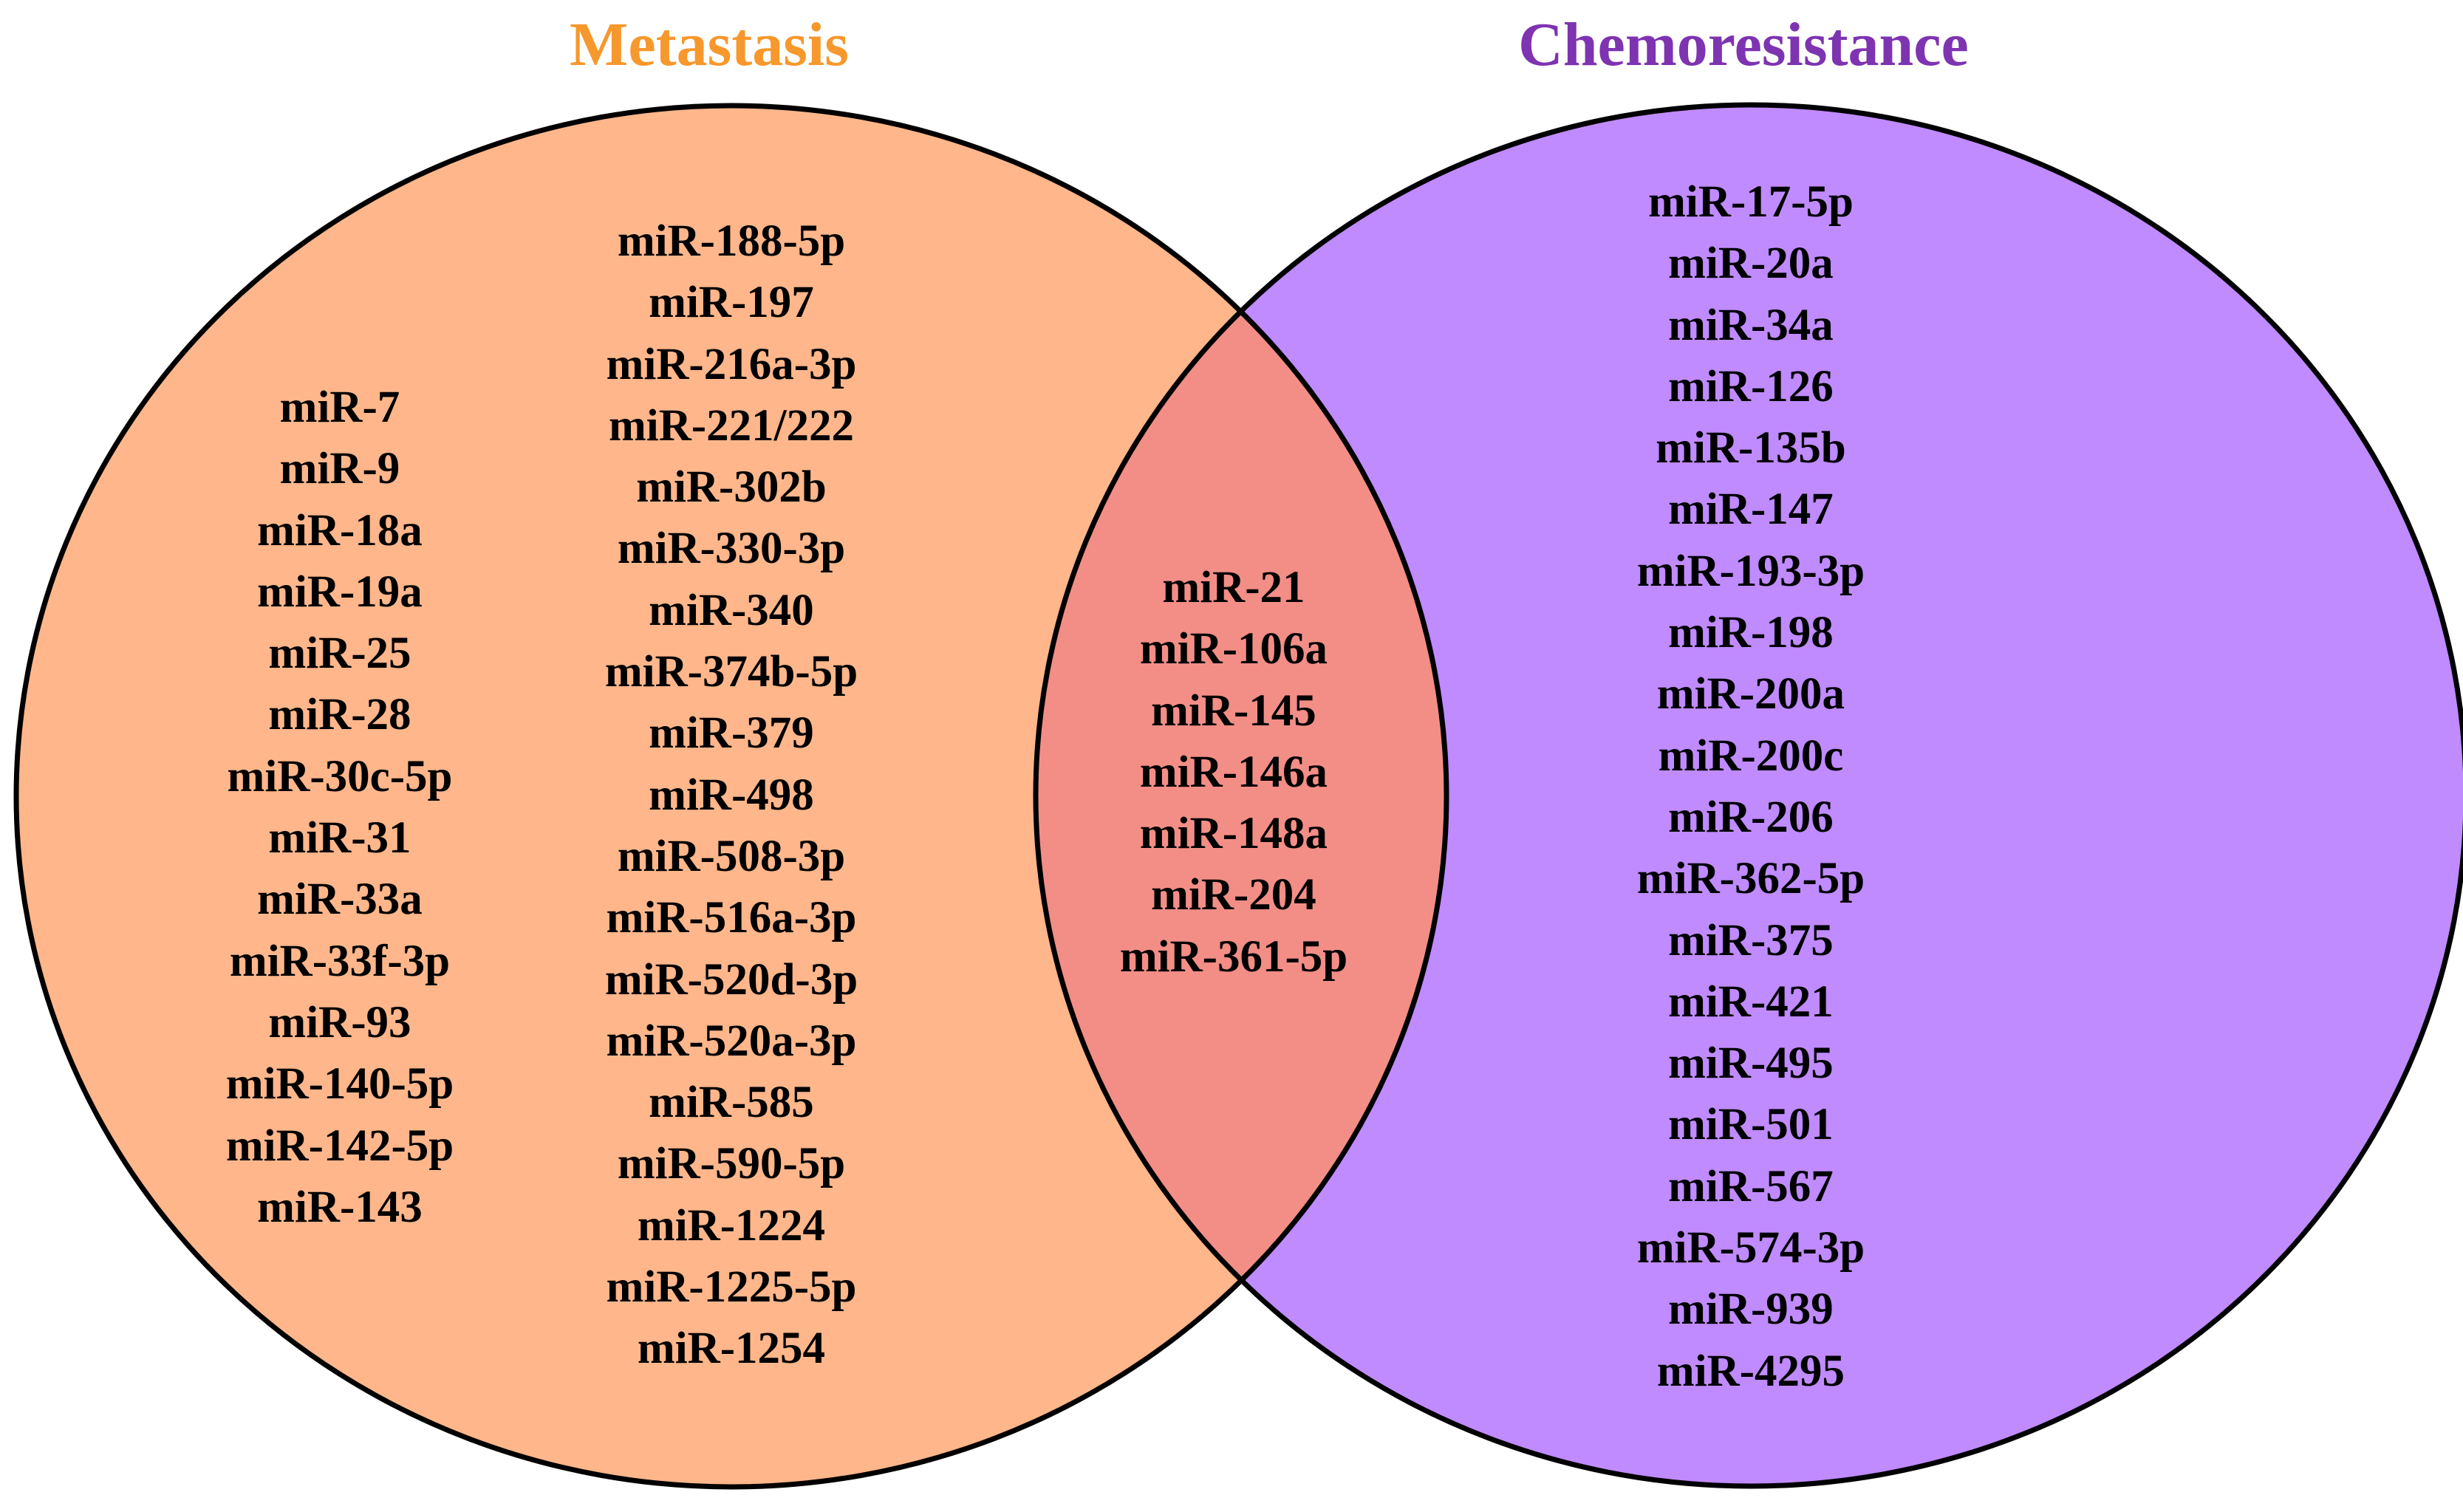  I want to click on mirna-label: miR-93, so click(340, 1022).